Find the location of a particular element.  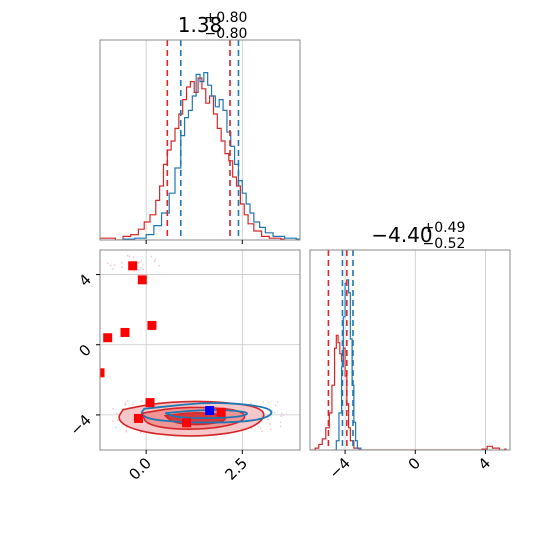

marker-blue-square is located at coordinates (210, 411).